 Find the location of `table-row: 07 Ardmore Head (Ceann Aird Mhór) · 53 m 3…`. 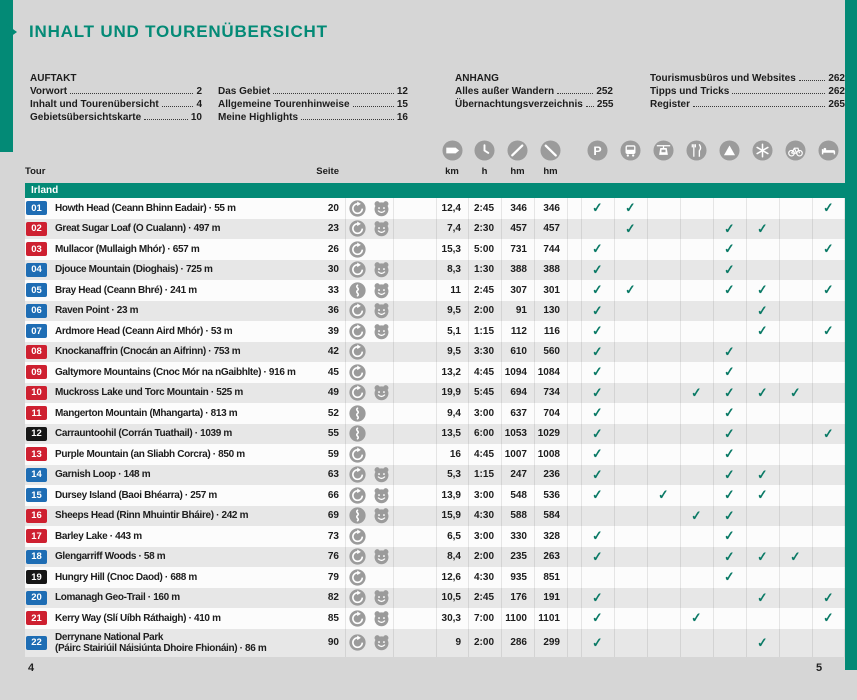

table-row: 07 Ardmore Head (Ceann Aird Mhór) · 53 m 3… is located at coordinates (435, 331).